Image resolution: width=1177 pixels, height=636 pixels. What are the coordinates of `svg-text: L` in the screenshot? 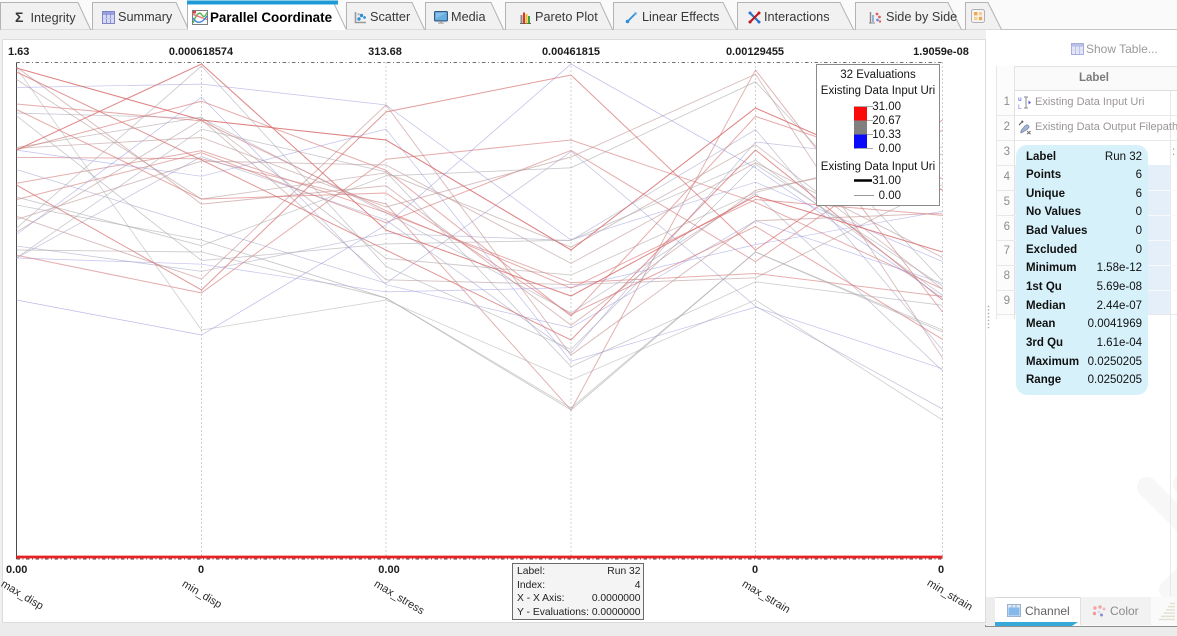 It's located at (1020, 107).